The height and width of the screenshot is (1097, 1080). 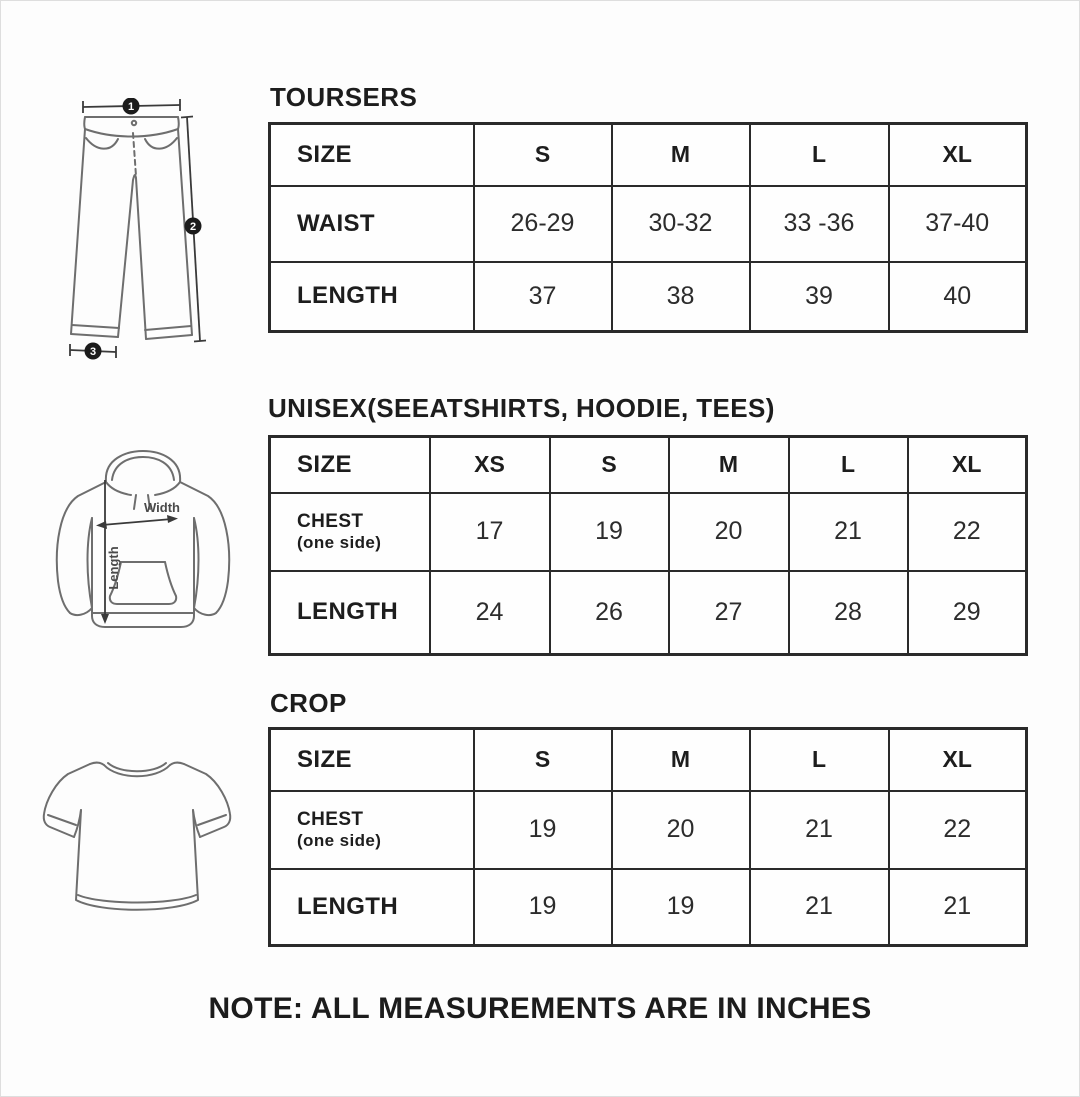 I want to click on size-value: 33 -36, so click(x=819, y=223).